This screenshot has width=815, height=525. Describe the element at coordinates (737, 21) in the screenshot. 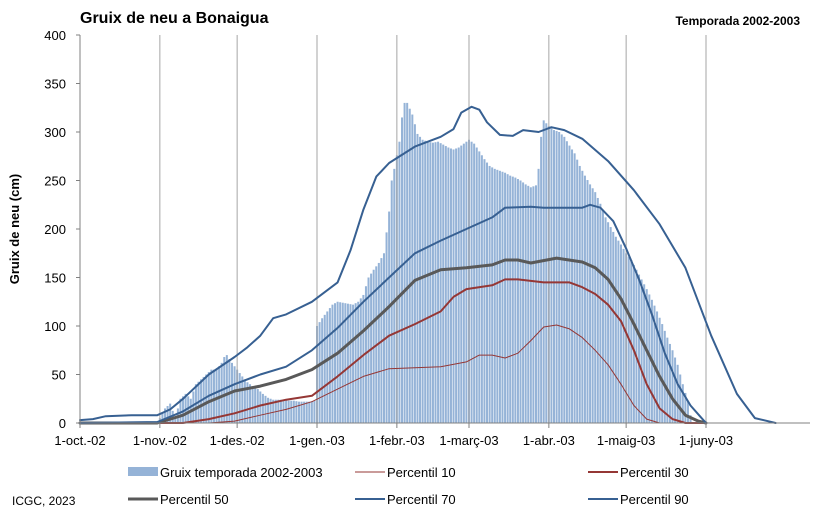

I see `chart-subtitle: Temporada 2002-2003` at that location.